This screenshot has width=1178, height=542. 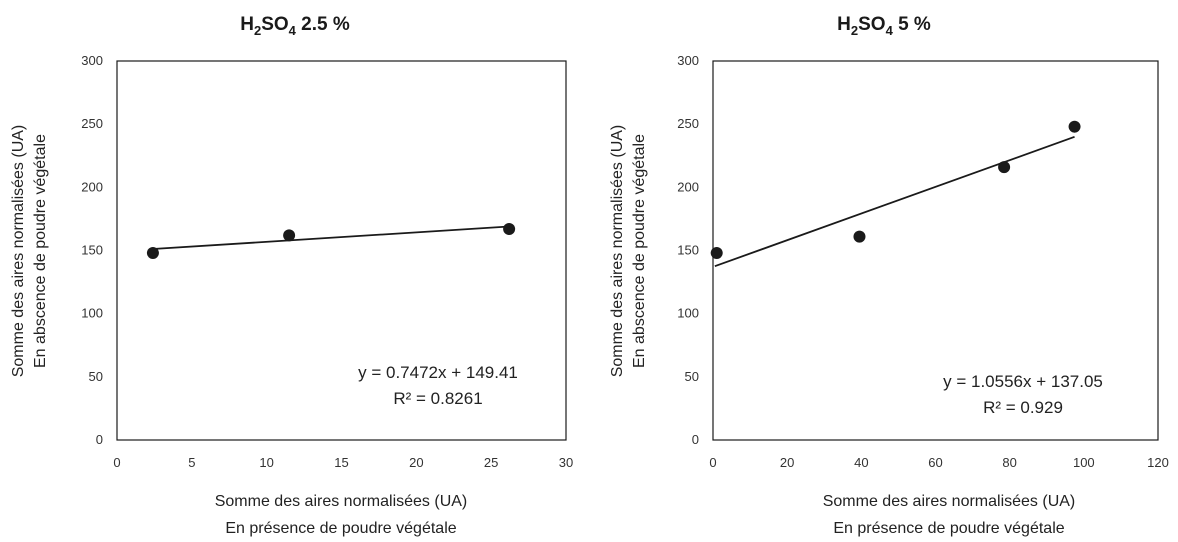 I want to click on x-tick-label: 100, so click(x=1084, y=462).